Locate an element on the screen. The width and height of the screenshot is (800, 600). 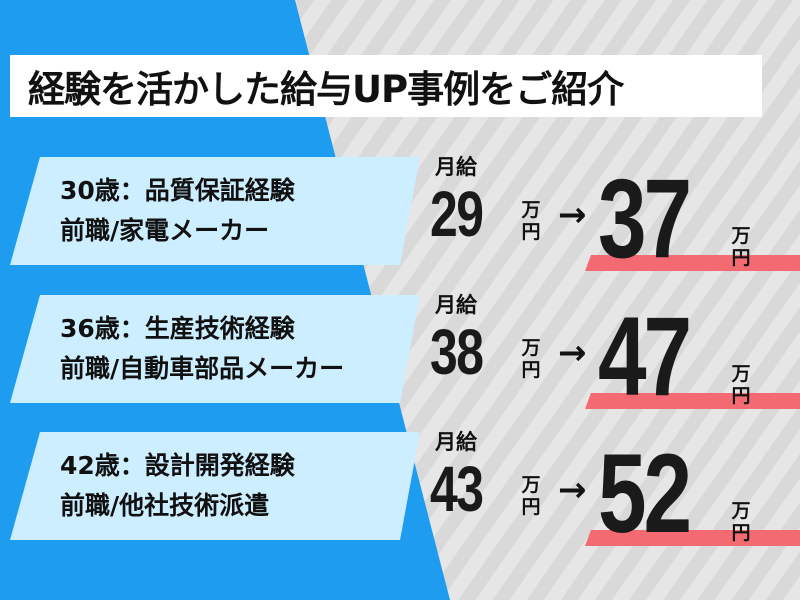
case-age-experience: 36歳：生産技術経験 is located at coordinates (177, 328).